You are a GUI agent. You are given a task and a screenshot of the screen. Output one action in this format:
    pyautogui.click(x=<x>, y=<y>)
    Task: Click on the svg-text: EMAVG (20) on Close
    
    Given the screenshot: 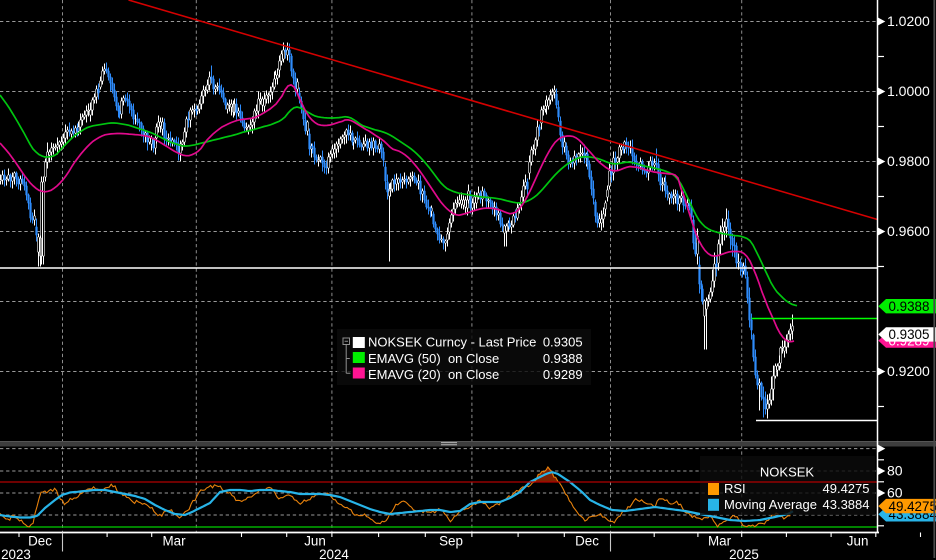 What is the action you would take?
    pyautogui.click(x=433, y=374)
    